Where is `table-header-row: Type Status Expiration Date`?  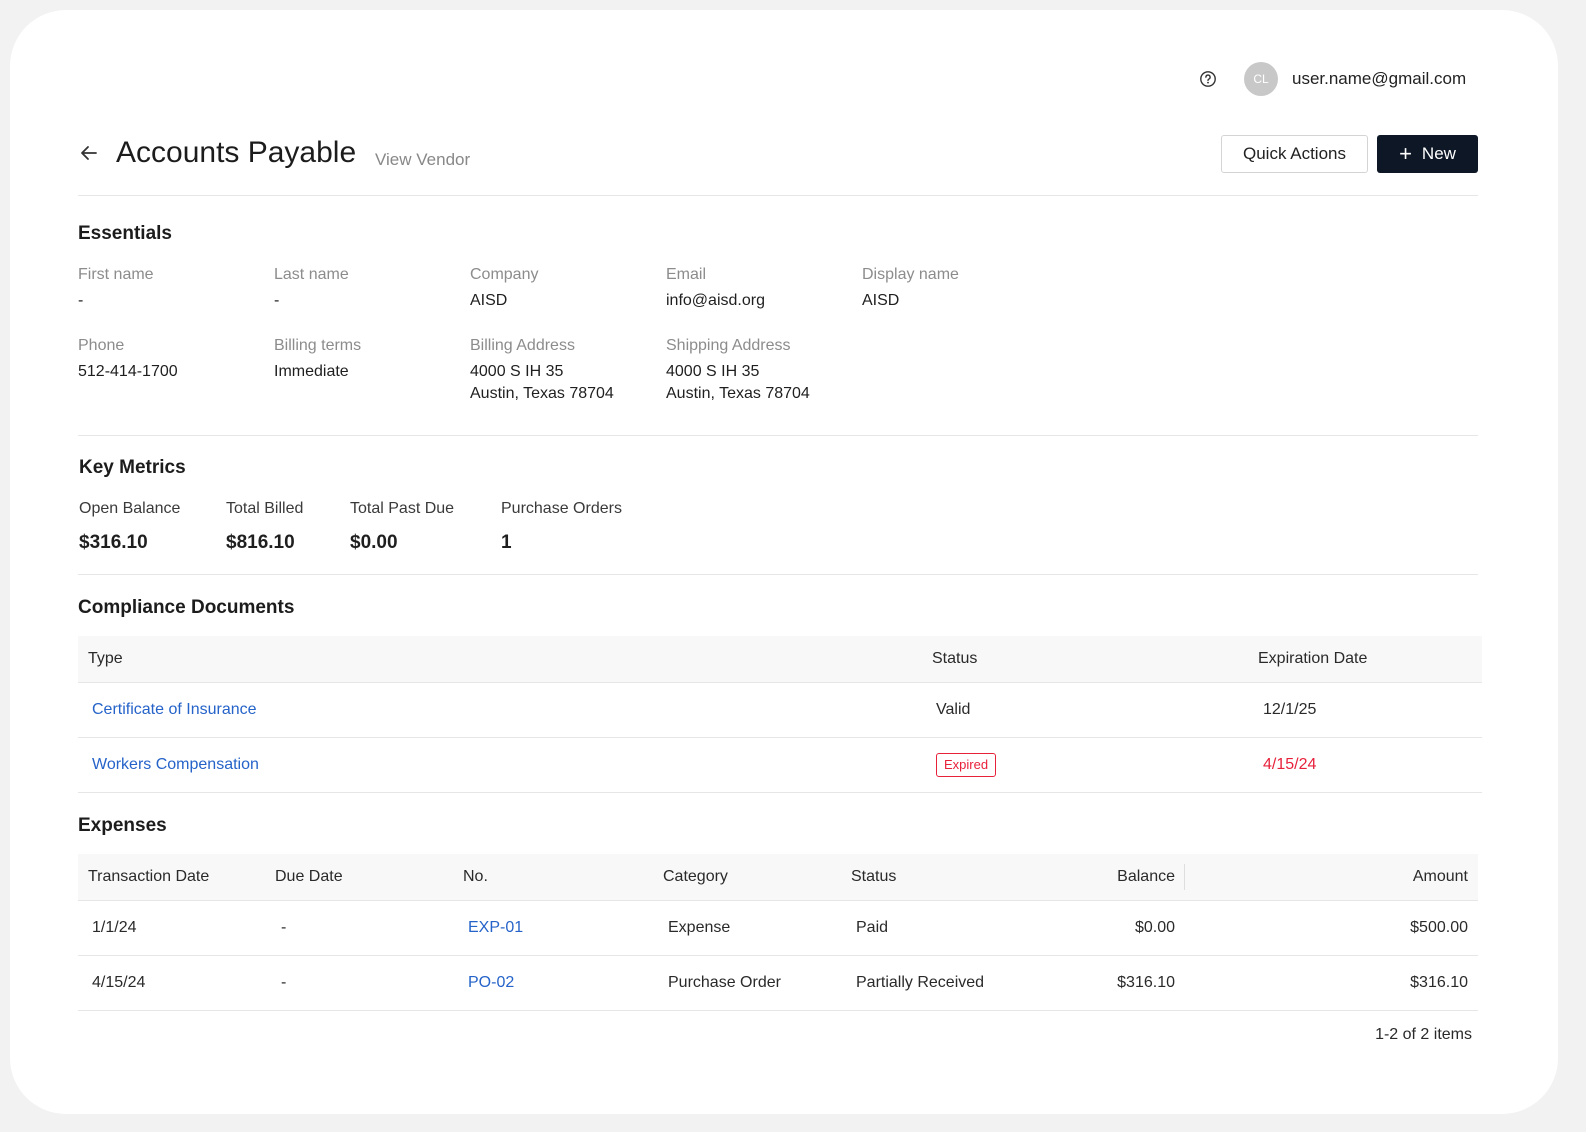 table-header-row: Type Status Expiration Date is located at coordinates (780, 659).